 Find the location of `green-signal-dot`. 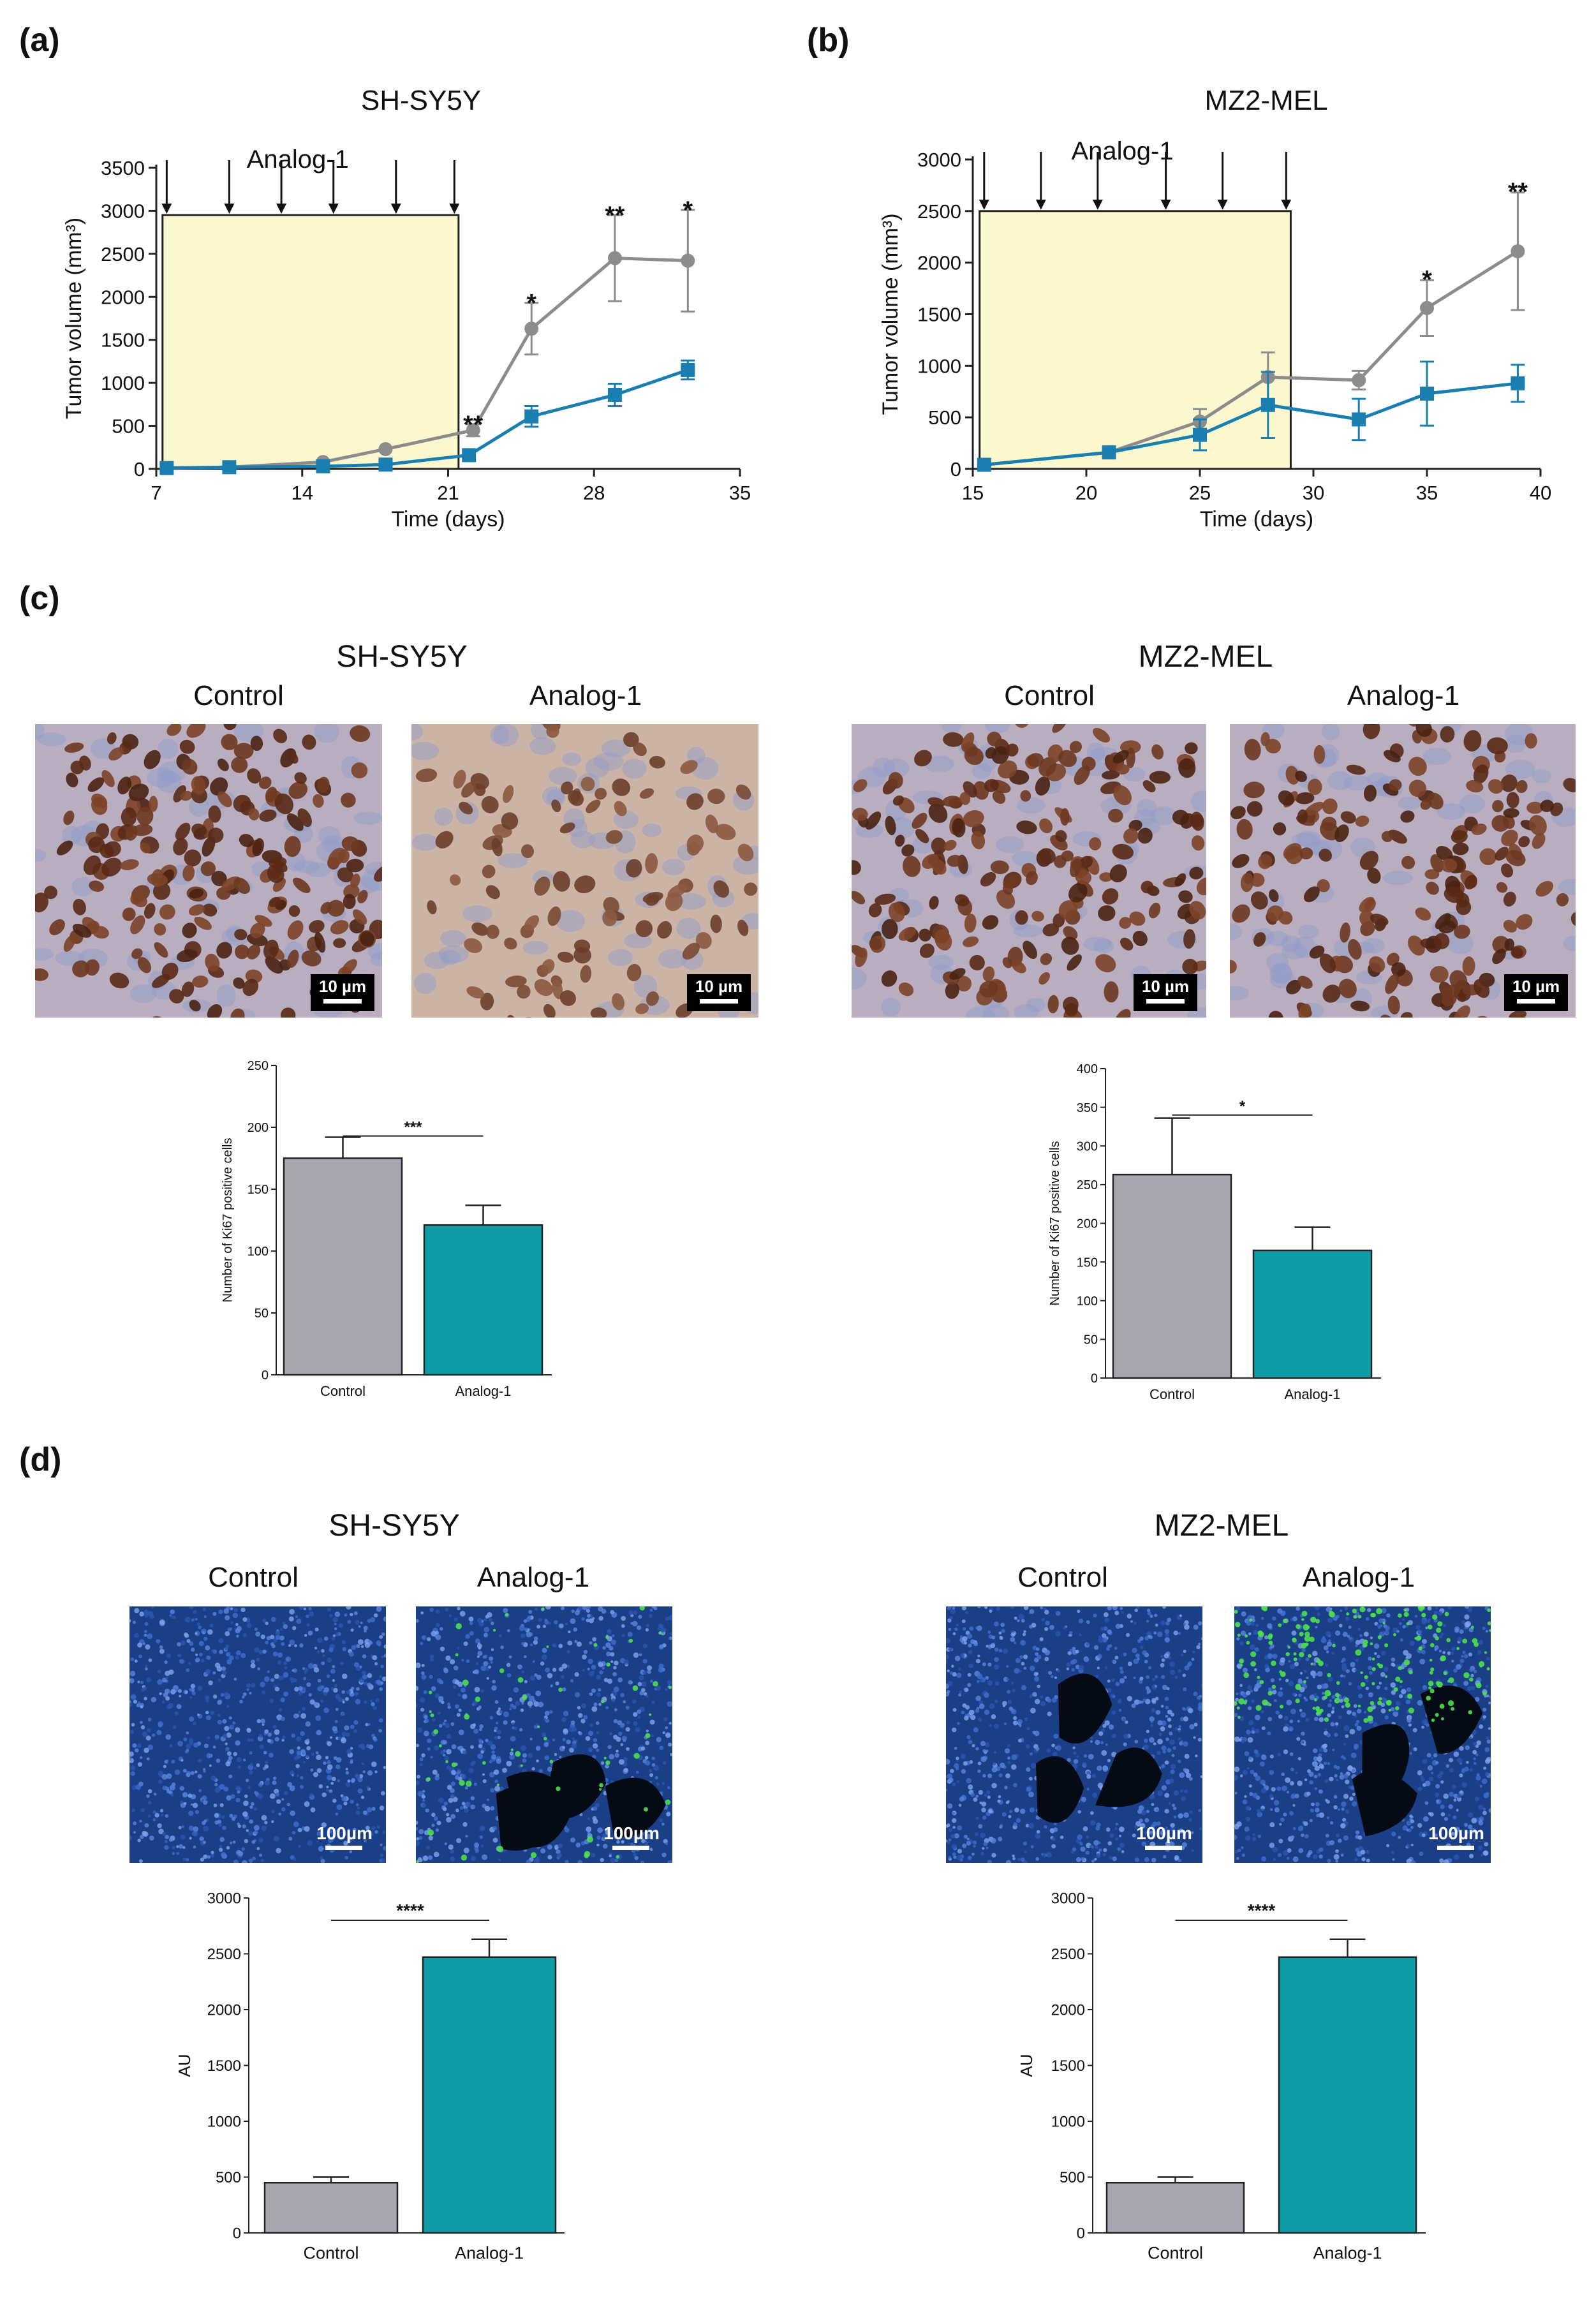

green-signal-dot is located at coordinates (1302, 1633).